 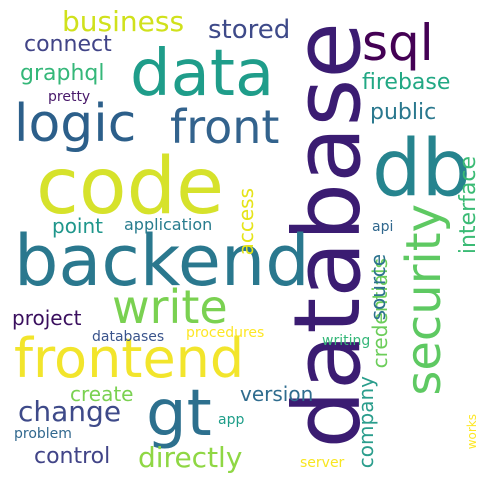 What do you see at coordinates (168, 224) in the screenshot?
I see `word-application: application` at bounding box center [168, 224].